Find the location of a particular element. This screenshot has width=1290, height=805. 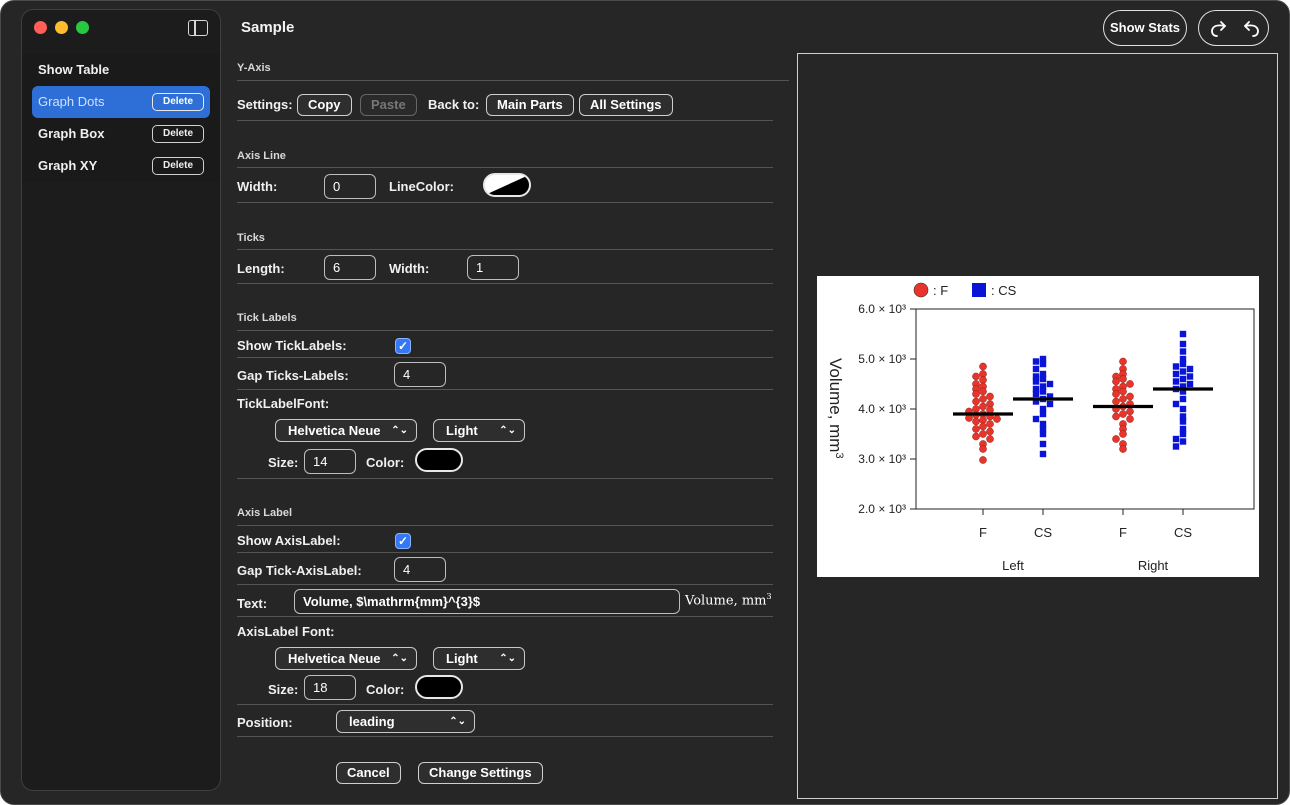

linecolor-swatch is located at coordinates (507, 185).